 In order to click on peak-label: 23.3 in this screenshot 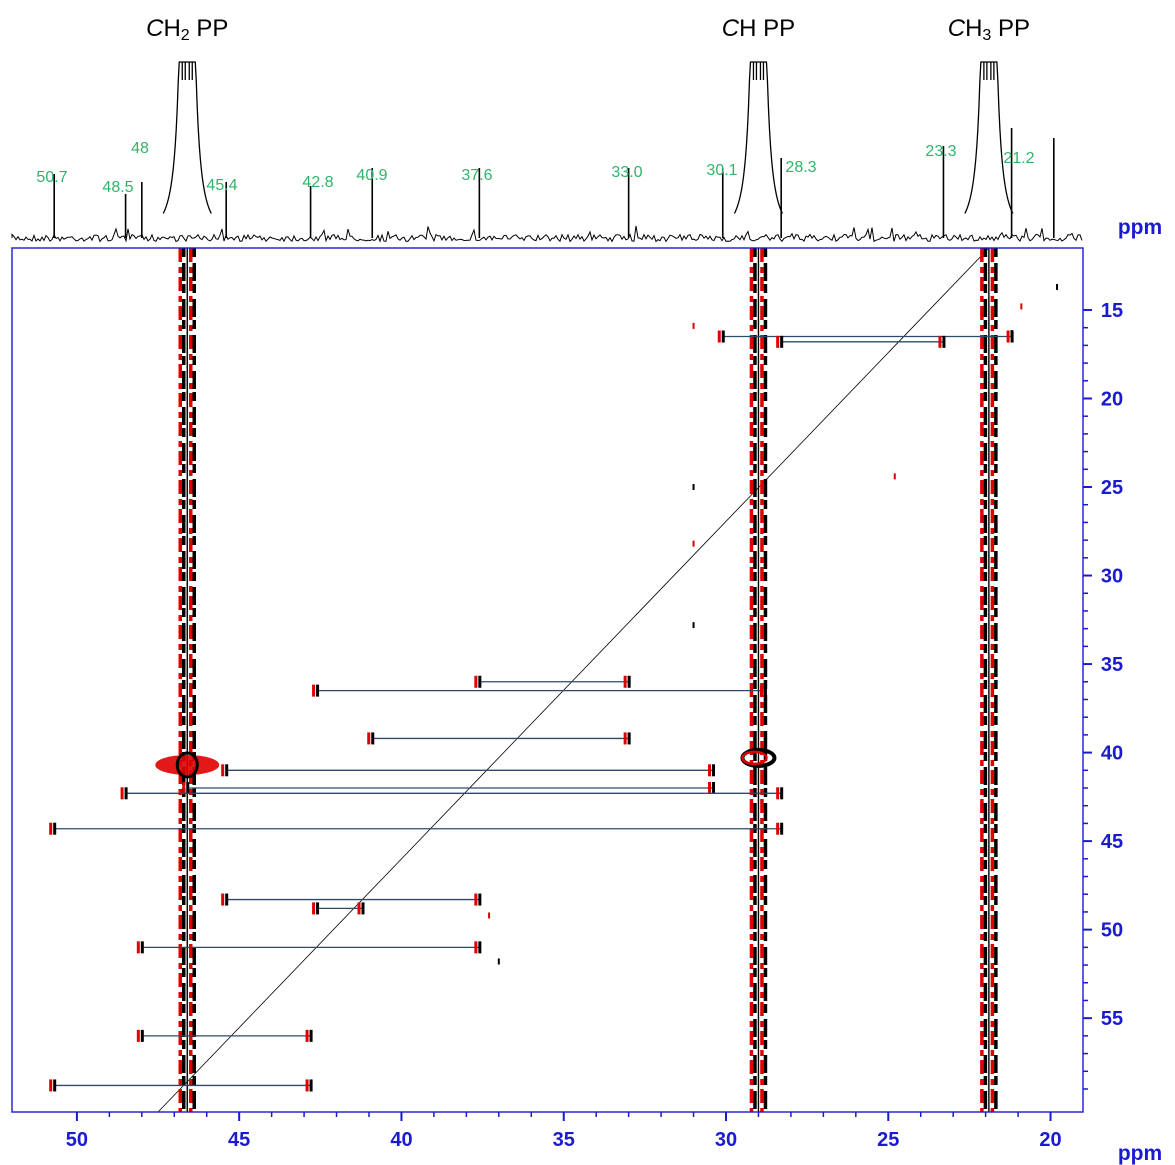, I will do `click(940, 151)`.